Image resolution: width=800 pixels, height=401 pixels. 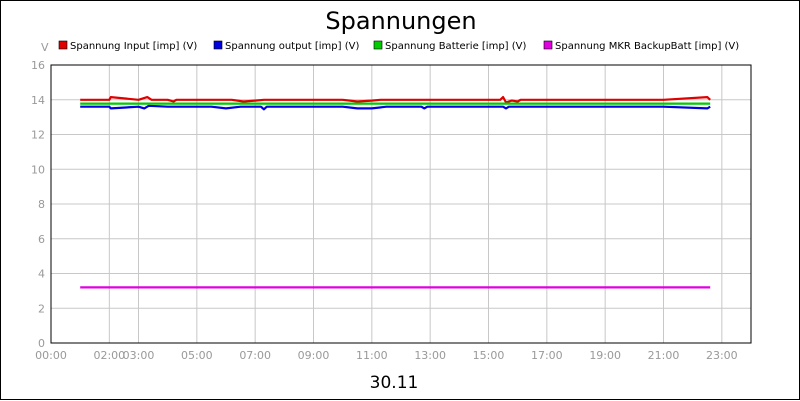 What do you see at coordinates (41, 239) in the screenshot?
I see `y-tick-label: 6` at bounding box center [41, 239].